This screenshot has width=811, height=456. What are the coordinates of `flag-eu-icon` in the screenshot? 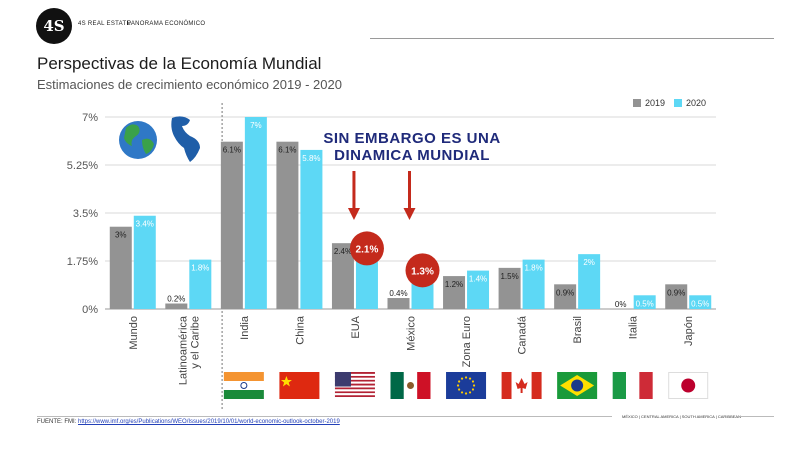 It's located at (466, 385).